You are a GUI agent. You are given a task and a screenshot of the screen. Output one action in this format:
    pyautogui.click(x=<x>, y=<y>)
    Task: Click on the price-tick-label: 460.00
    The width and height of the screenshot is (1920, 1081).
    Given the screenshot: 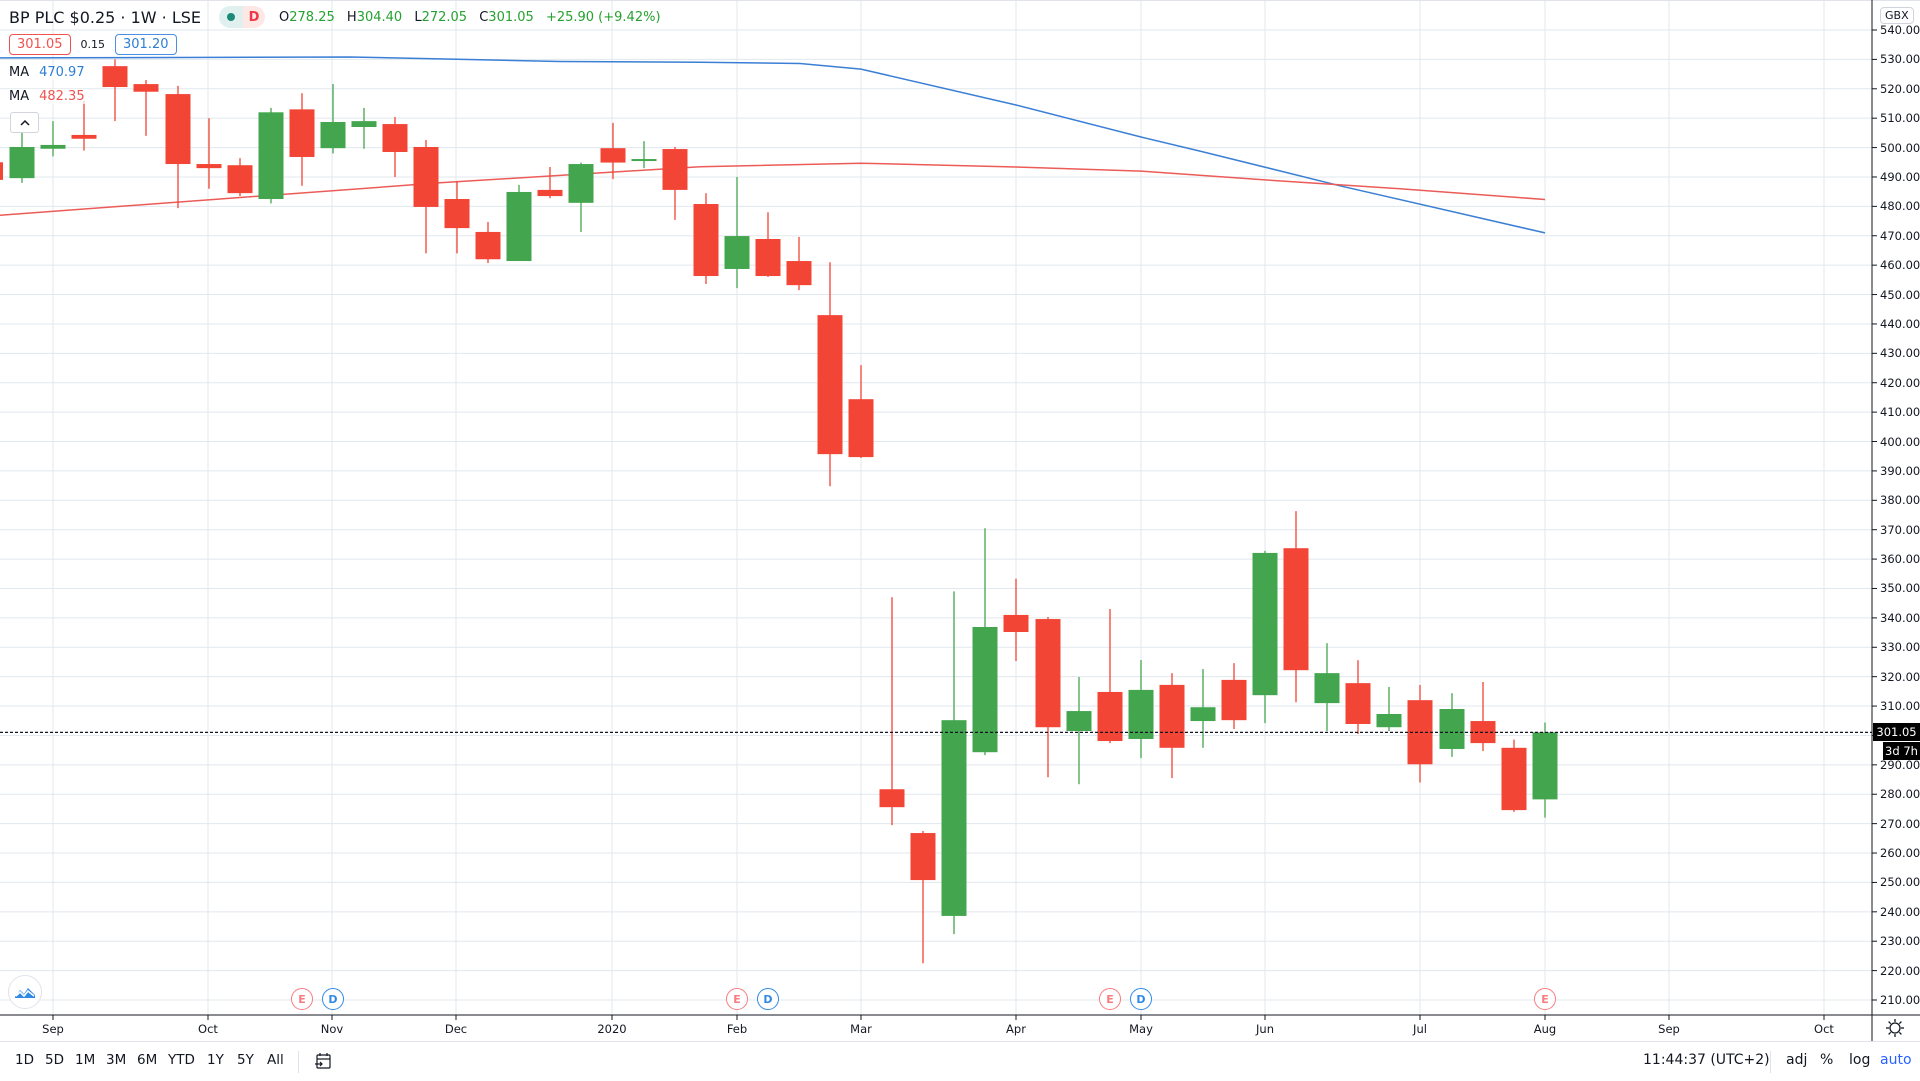 What is the action you would take?
    pyautogui.click(x=1900, y=265)
    